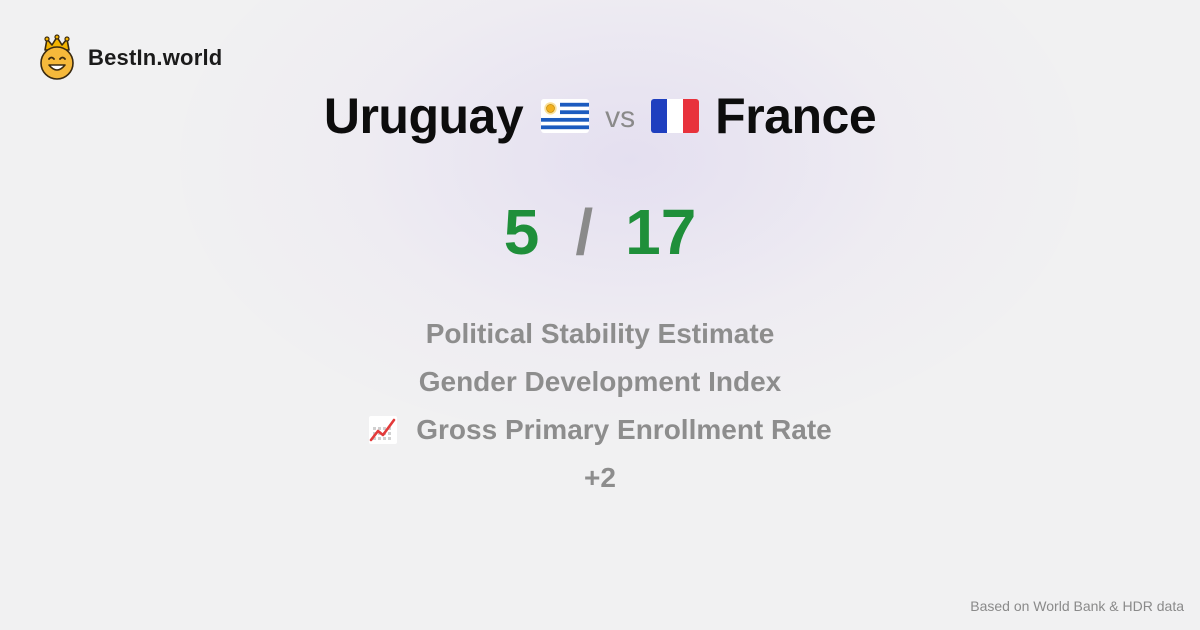 This screenshot has height=630, width=1200. I want to click on right-score: 17, so click(661, 232).